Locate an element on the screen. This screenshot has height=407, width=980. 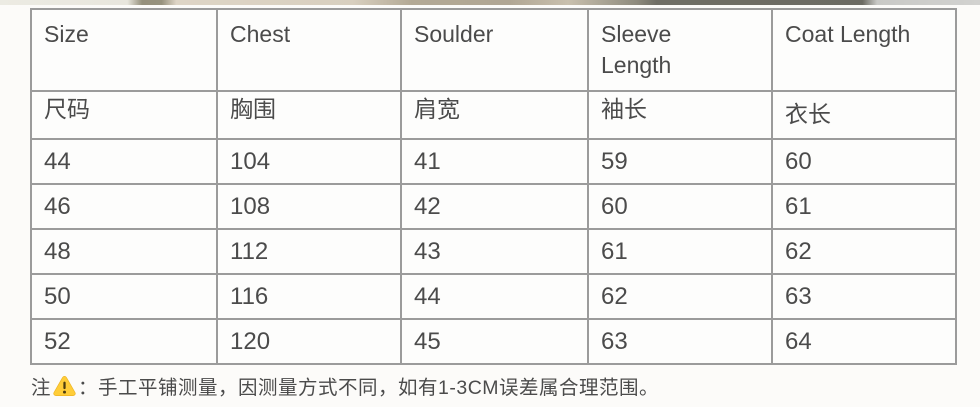
column-header-en: Chest is located at coordinates (309, 50).